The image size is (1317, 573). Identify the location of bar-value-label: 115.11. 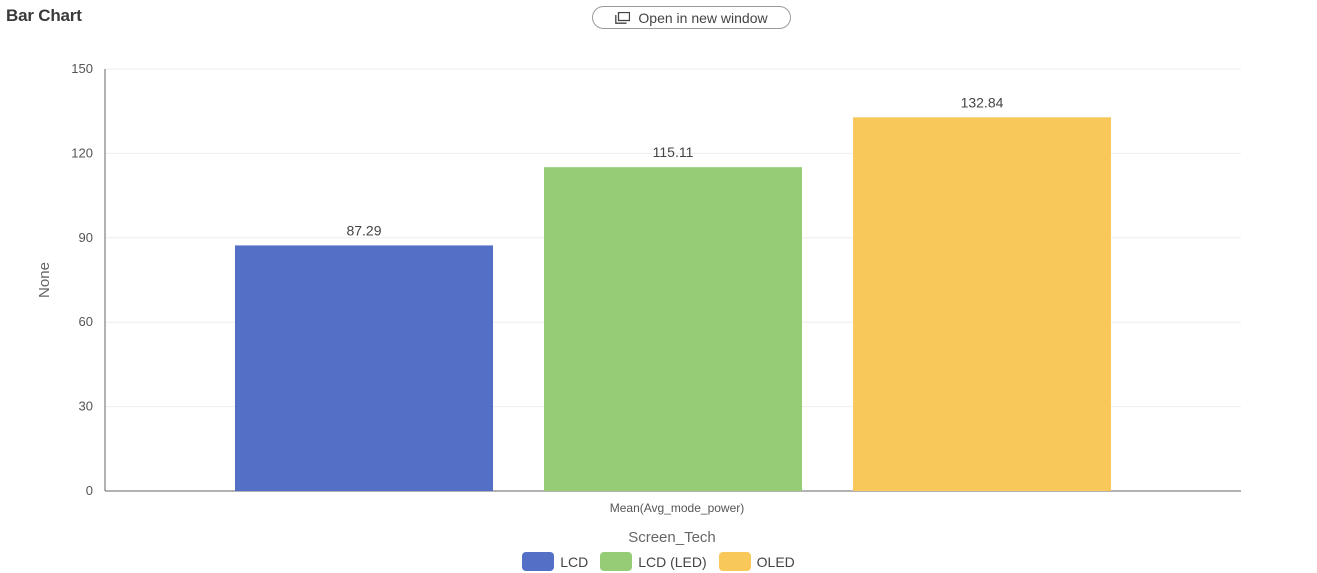
(673, 152).